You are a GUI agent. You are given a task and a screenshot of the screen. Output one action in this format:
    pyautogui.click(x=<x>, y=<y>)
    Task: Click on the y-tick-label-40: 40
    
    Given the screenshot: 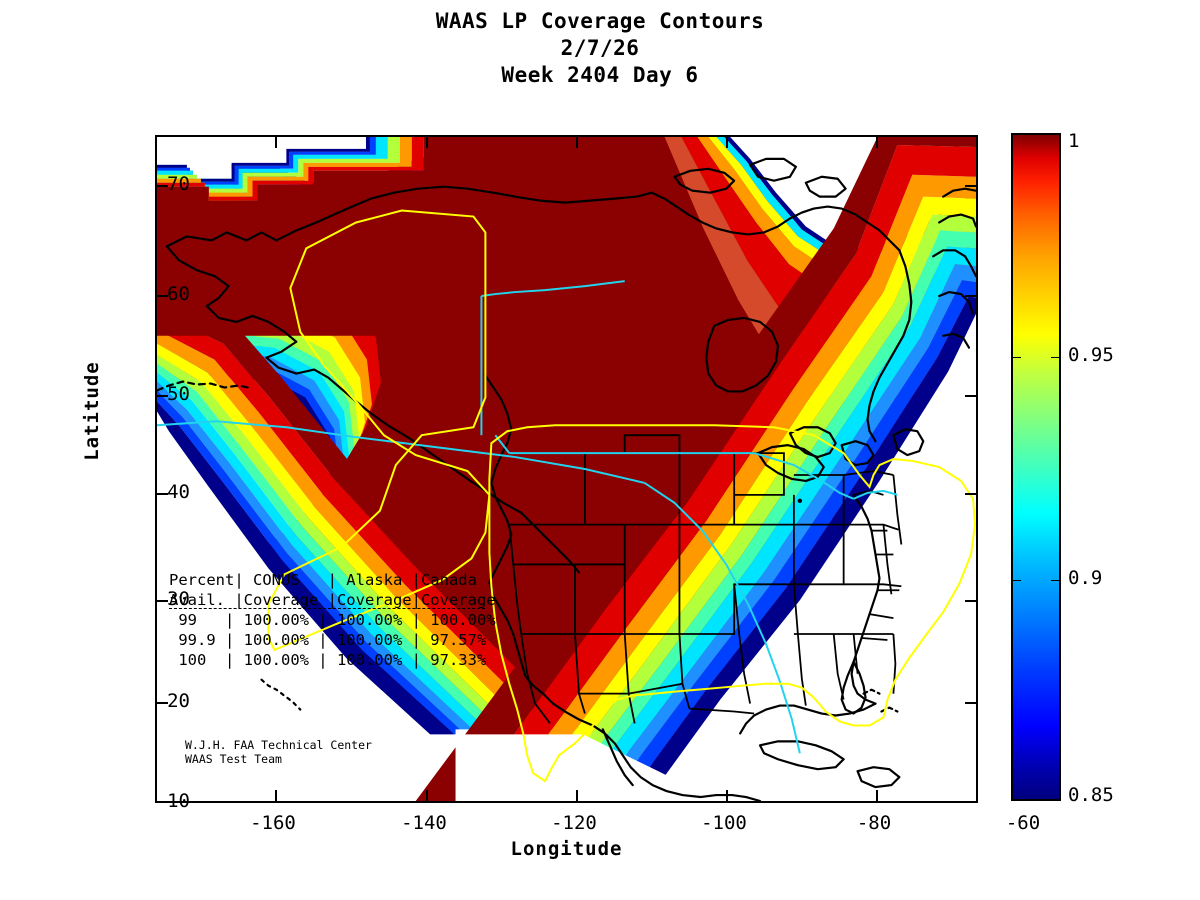 What is the action you would take?
    pyautogui.click(x=178, y=492)
    